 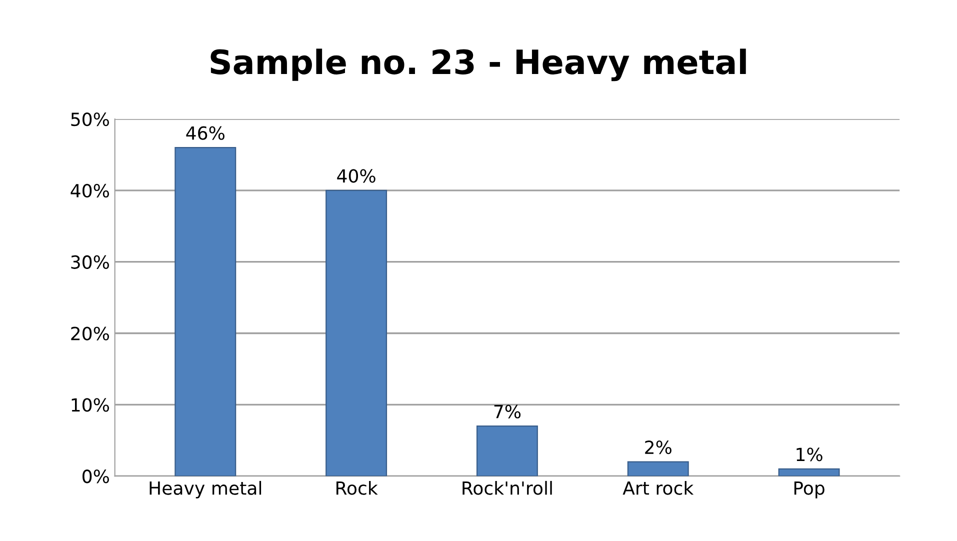 What do you see at coordinates (90, 333) in the screenshot?
I see `y-tick-label: 20%` at bounding box center [90, 333].